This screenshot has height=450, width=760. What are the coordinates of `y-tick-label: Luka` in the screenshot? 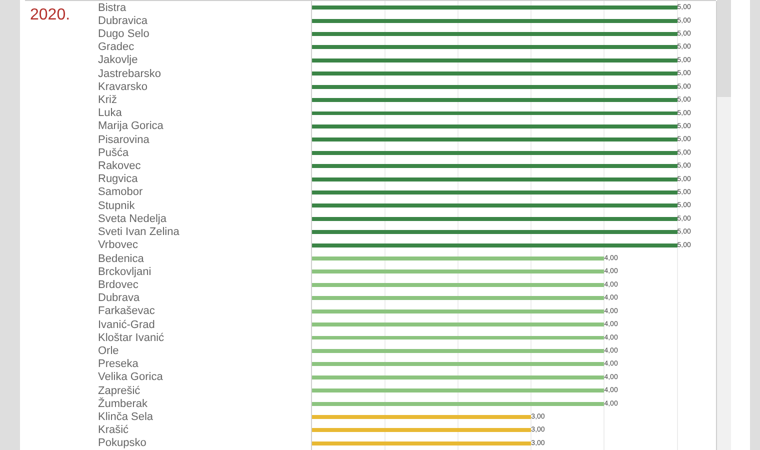 It's located at (110, 113).